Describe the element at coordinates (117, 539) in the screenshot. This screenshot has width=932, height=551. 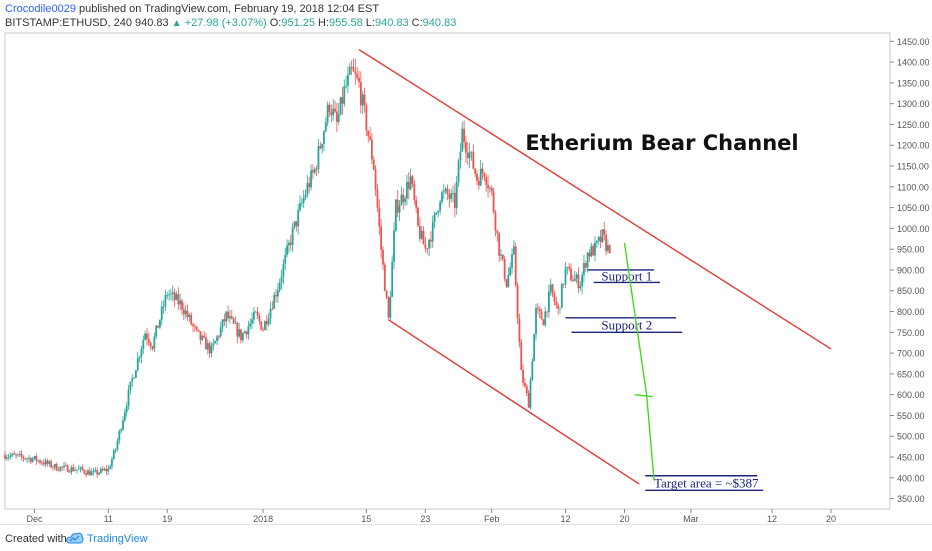
I see `tradingview-brand: TradingView` at that location.